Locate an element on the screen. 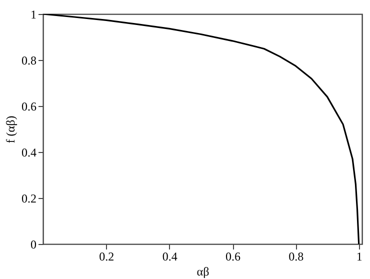 The height and width of the screenshot is (279, 370). x-tick-label: 0.6 is located at coordinates (233, 257).